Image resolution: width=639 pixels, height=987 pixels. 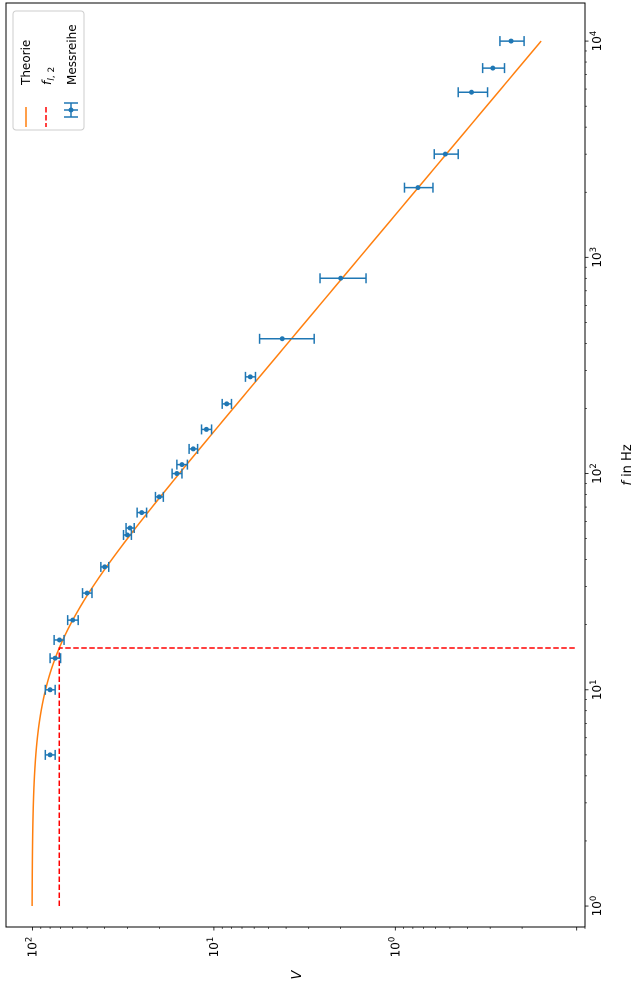 What do you see at coordinates (71, 110) in the screenshot?
I see `legend-marker-messreihe` at bounding box center [71, 110].